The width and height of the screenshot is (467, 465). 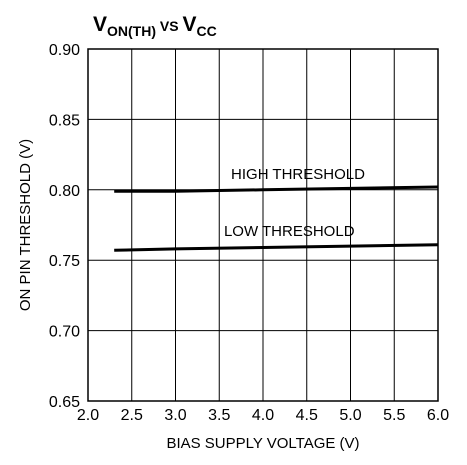 I want to click on x-tick-label: 2.0, so click(x=88, y=415).